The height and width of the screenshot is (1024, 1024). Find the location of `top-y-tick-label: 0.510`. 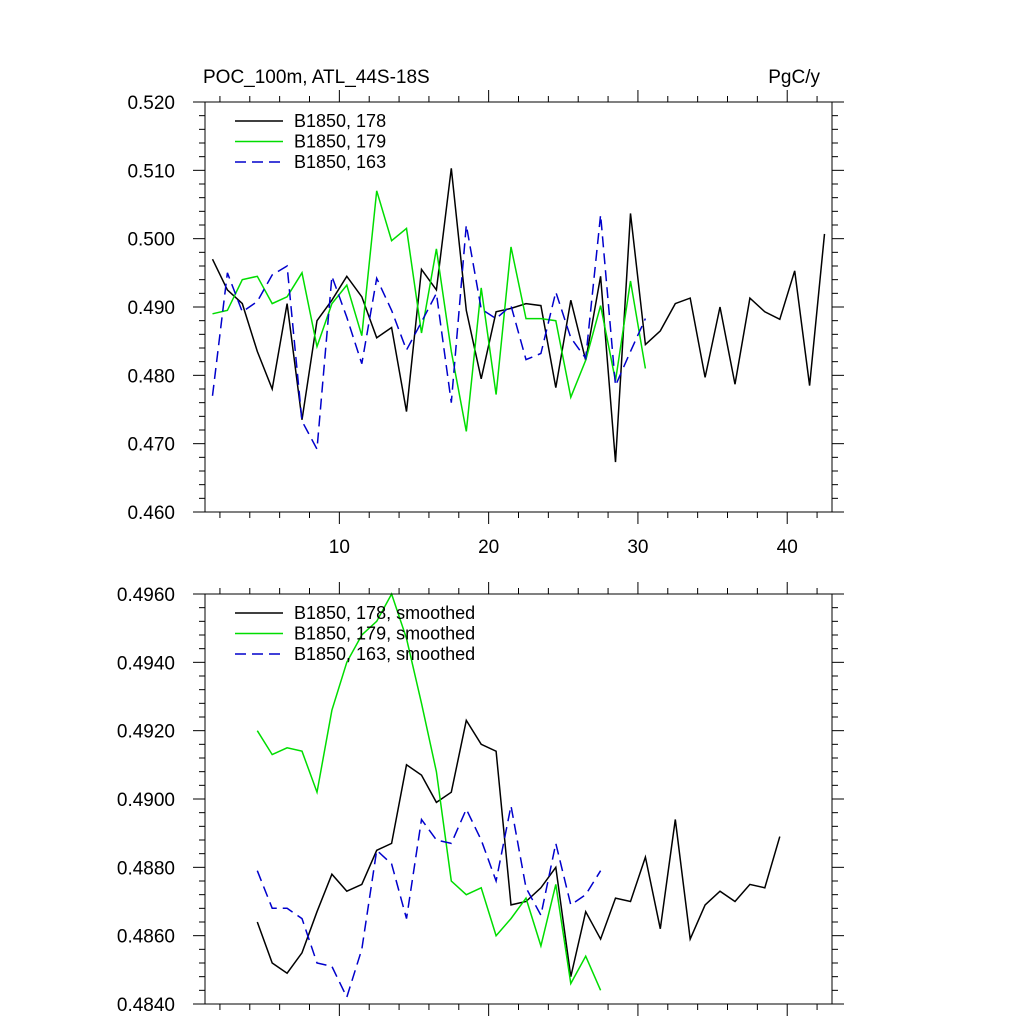

top-y-tick-label: 0.510 is located at coordinates (151, 171).